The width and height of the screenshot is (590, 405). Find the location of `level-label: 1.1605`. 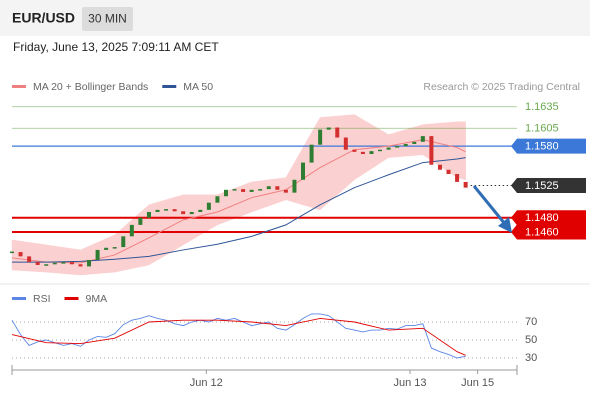

level-label: 1.1605 is located at coordinates (542, 129).